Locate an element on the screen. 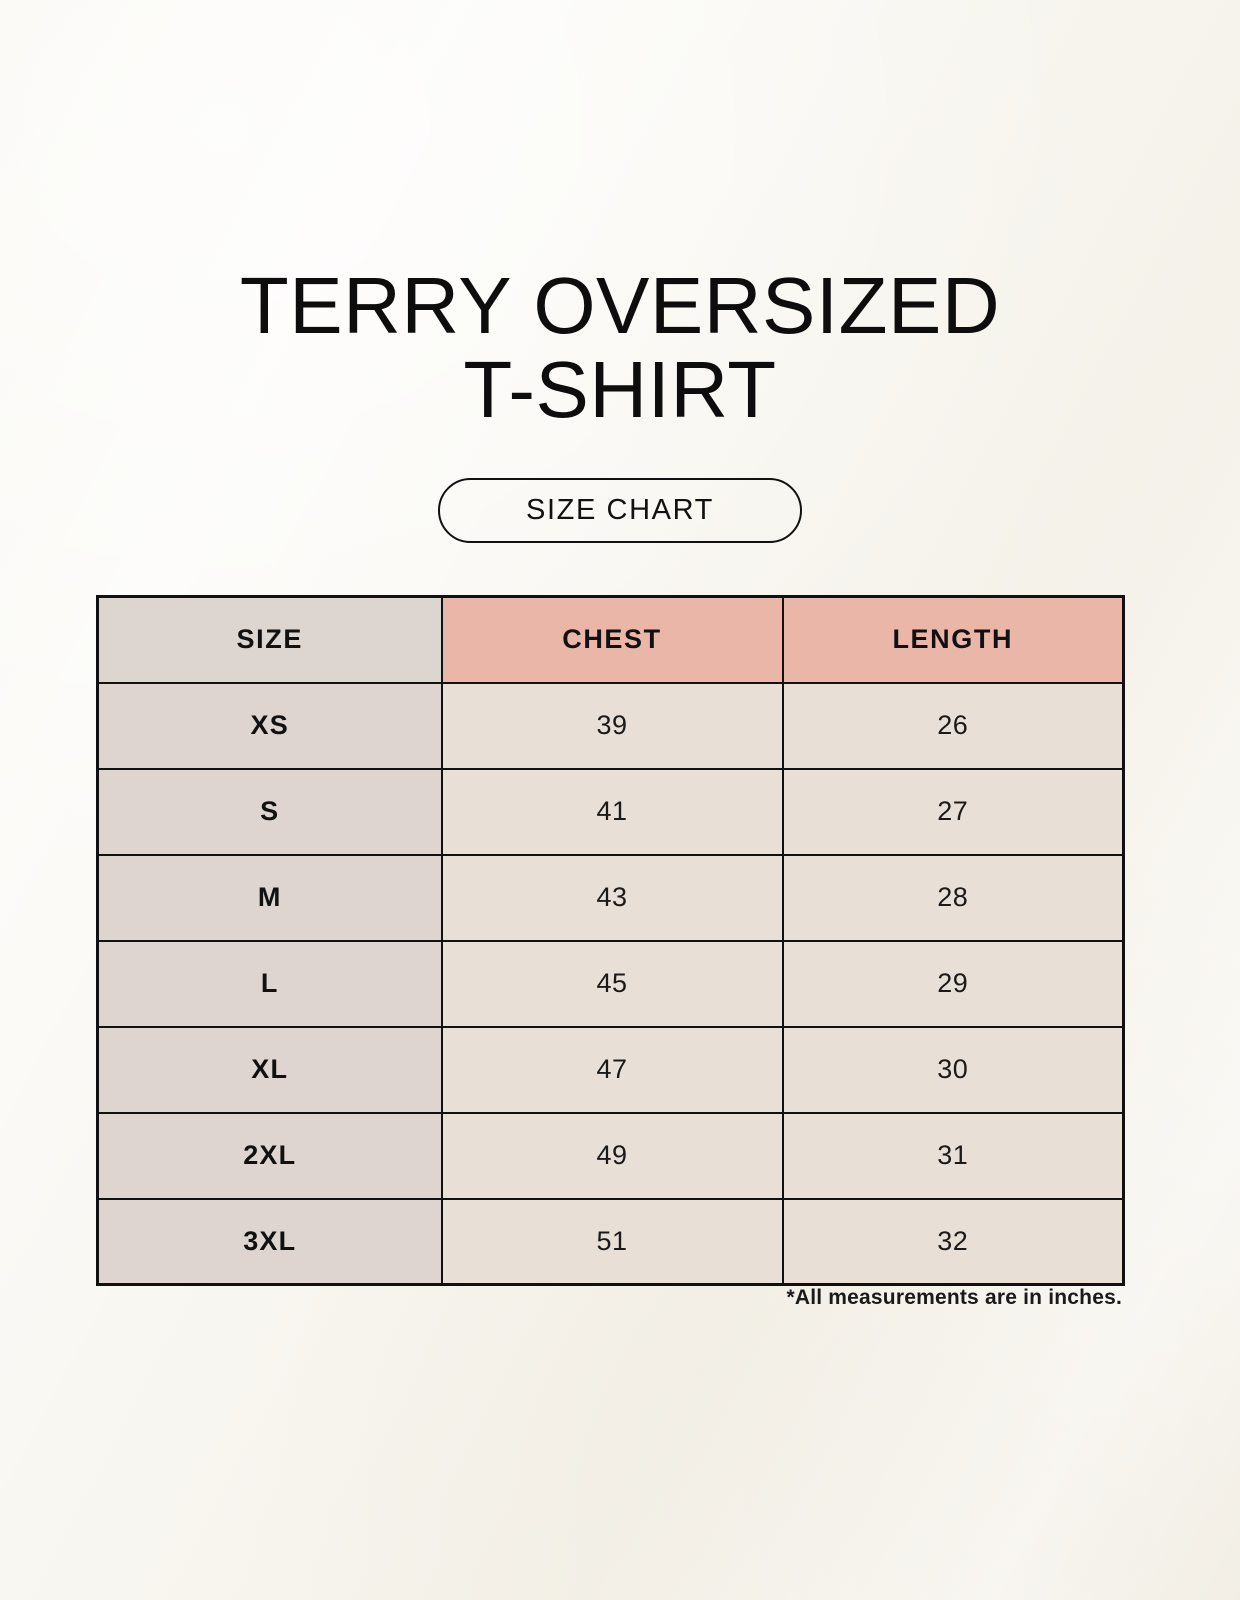  cell-length: 29 is located at coordinates (953, 983).